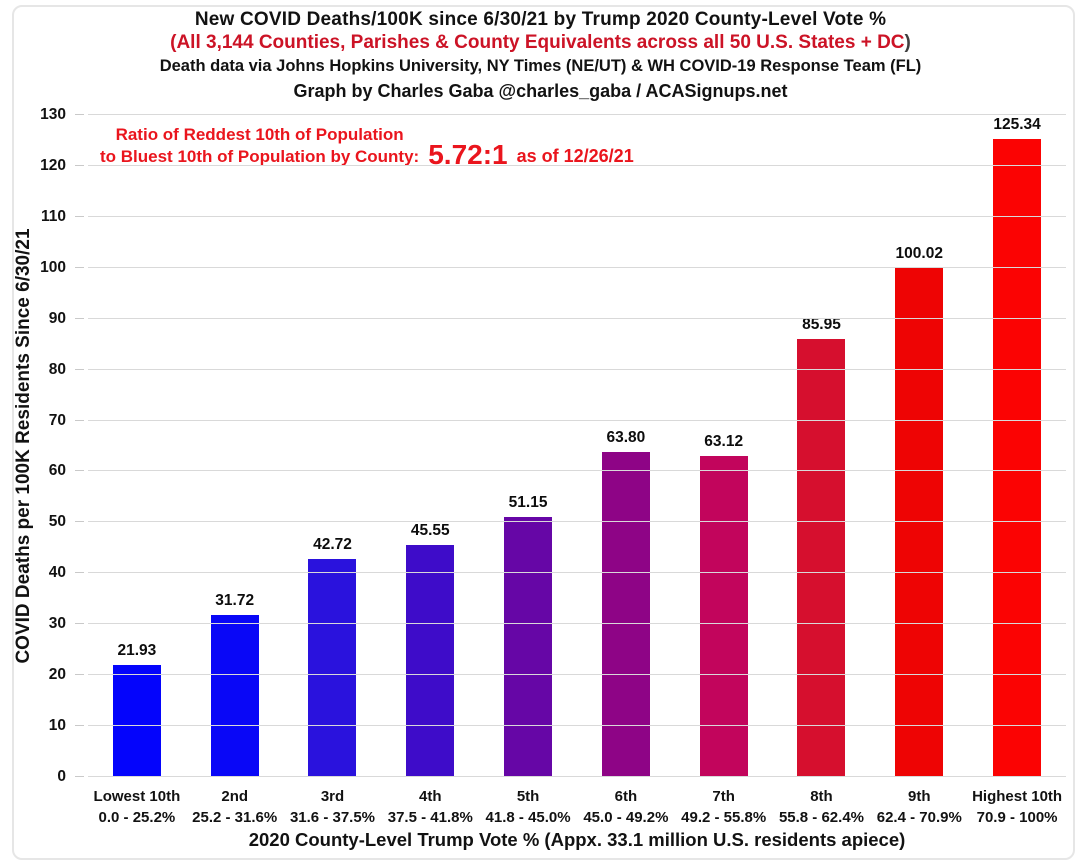 The width and height of the screenshot is (1081, 865). What do you see at coordinates (332, 545) in the screenshot?
I see `bar-value-label: 42.72` at bounding box center [332, 545].